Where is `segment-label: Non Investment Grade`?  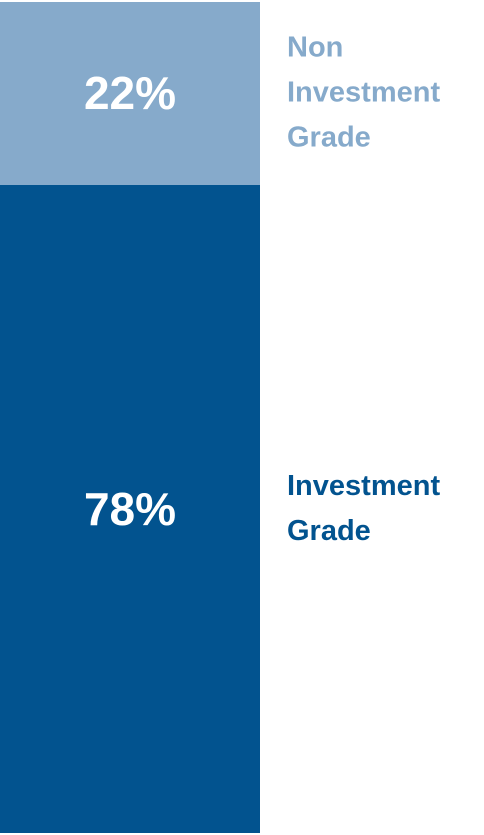
segment-label: Non Investment Grade is located at coordinates (364, 92).